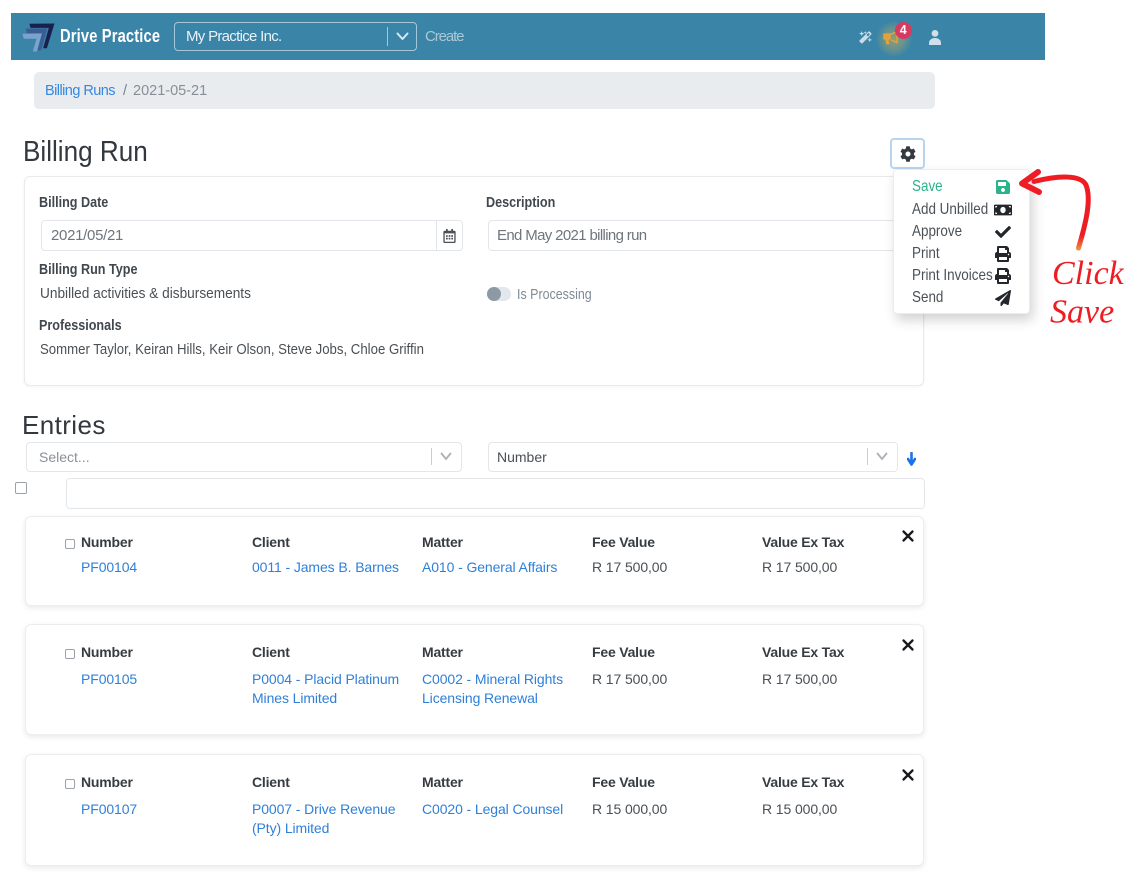 This screenshot has width=1142, height=886. What do you see at coordinates (1088, 273) in the screenshot?
I see `svg-text: Click` at bounding box center [1088, 273].